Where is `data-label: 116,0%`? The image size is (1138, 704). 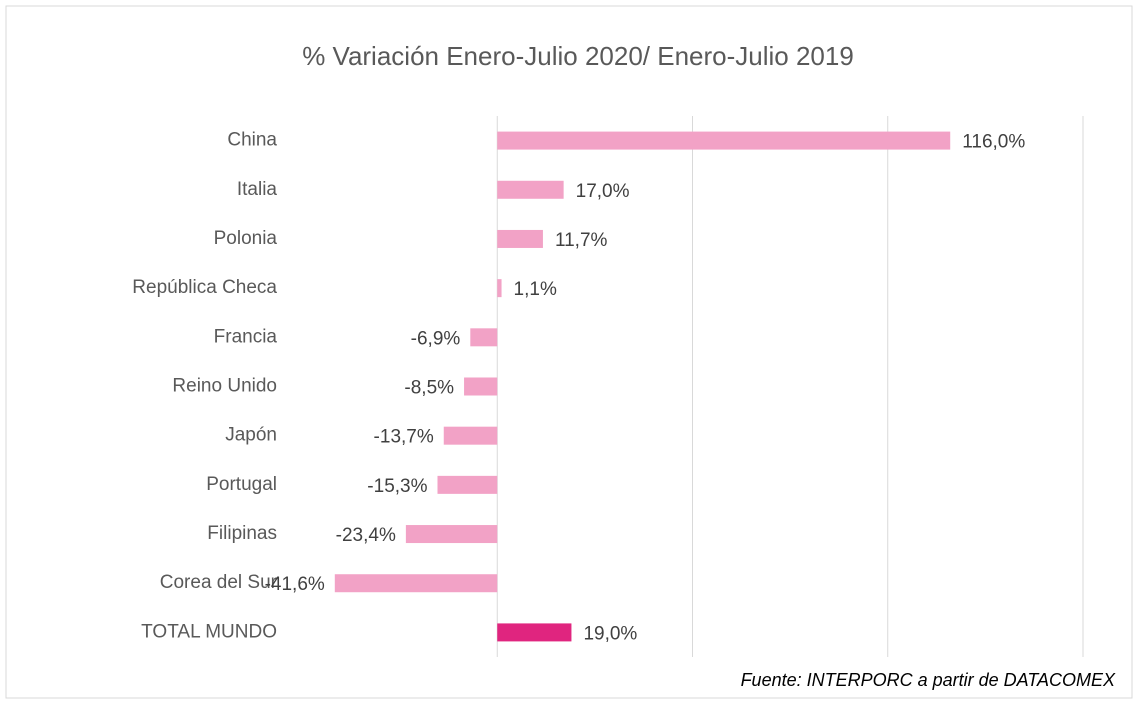
data-label: 116,0% is located at coordinates (993, 142).